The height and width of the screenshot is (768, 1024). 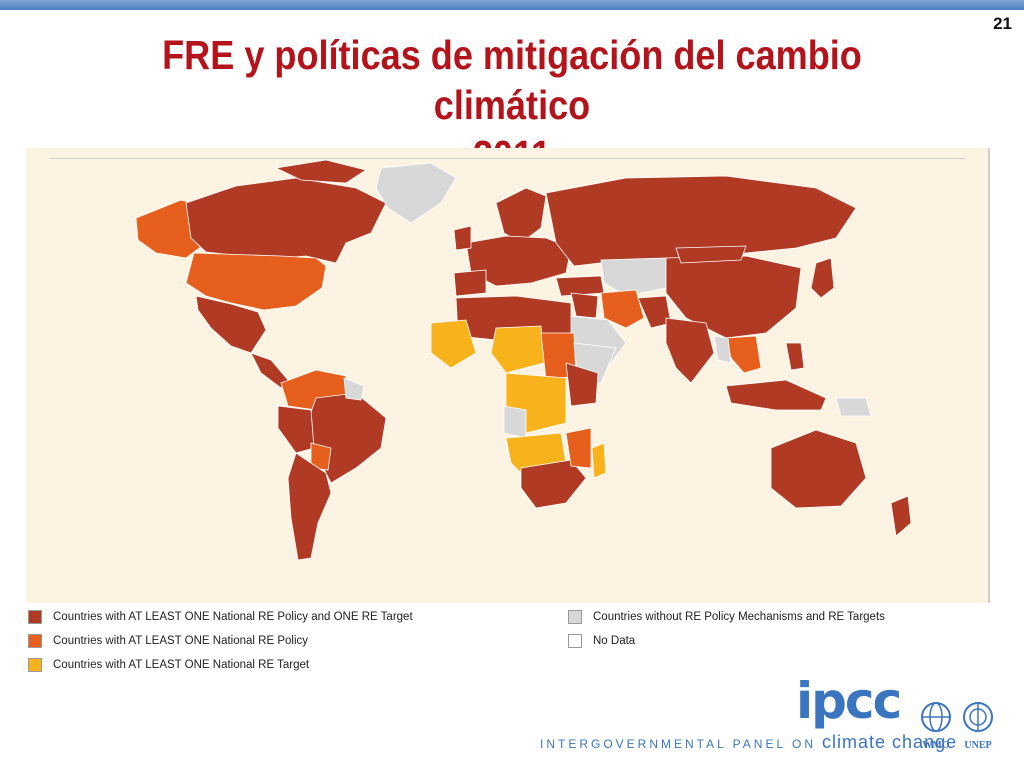 I want to click on region-middle-east, so click(x=584, y=305).